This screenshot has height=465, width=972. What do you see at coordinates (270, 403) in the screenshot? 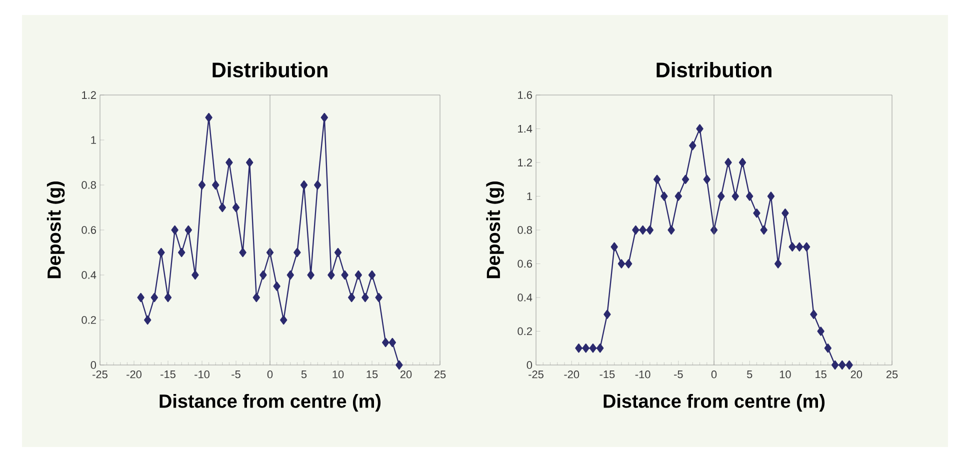
I see `x-axis-title: Distance from centre (m)` at bounding box center [270, 403].